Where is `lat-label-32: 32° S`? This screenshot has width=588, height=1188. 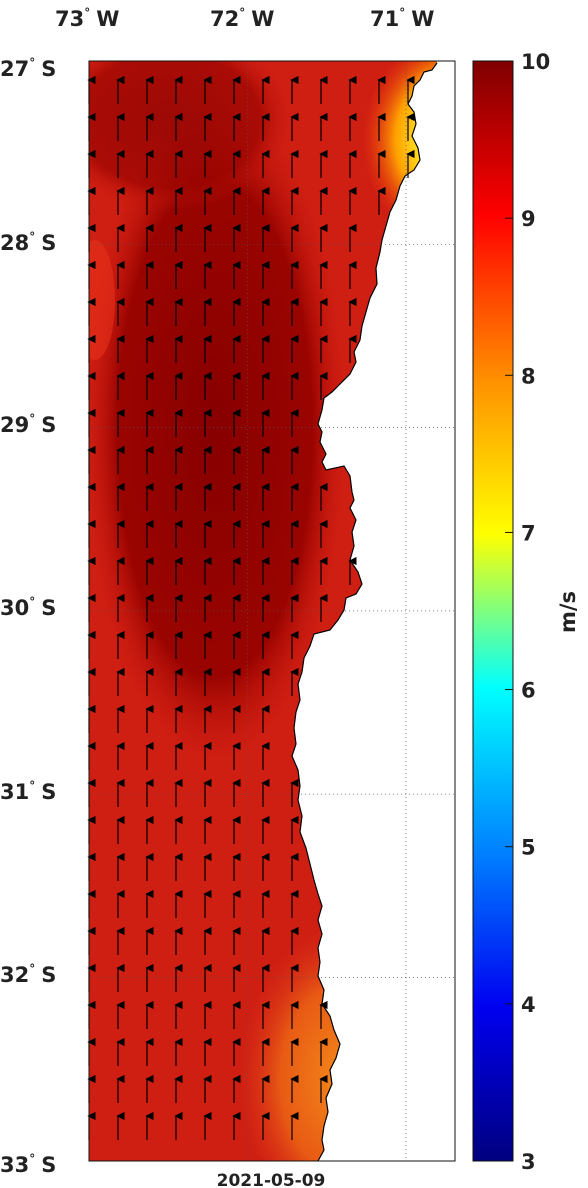 lat-label-32: 32° S is located at coordinates (28, 974).